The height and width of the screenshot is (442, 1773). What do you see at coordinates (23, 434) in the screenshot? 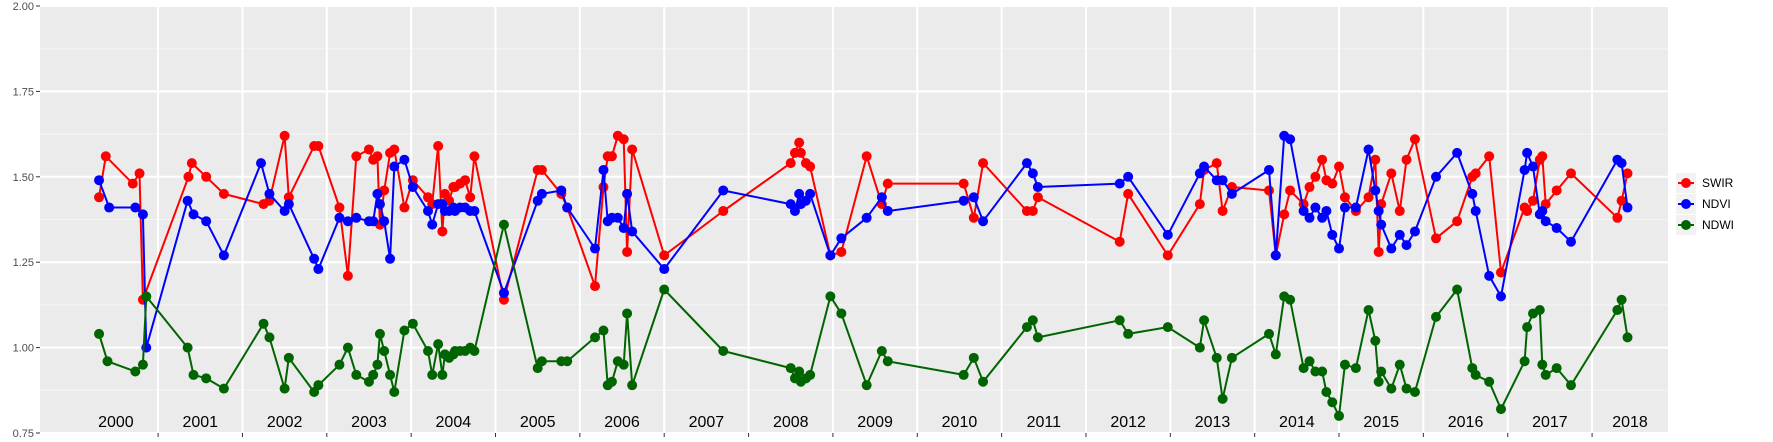
I see `y-tick-label: 0.75` at bounding box center [23, 434].